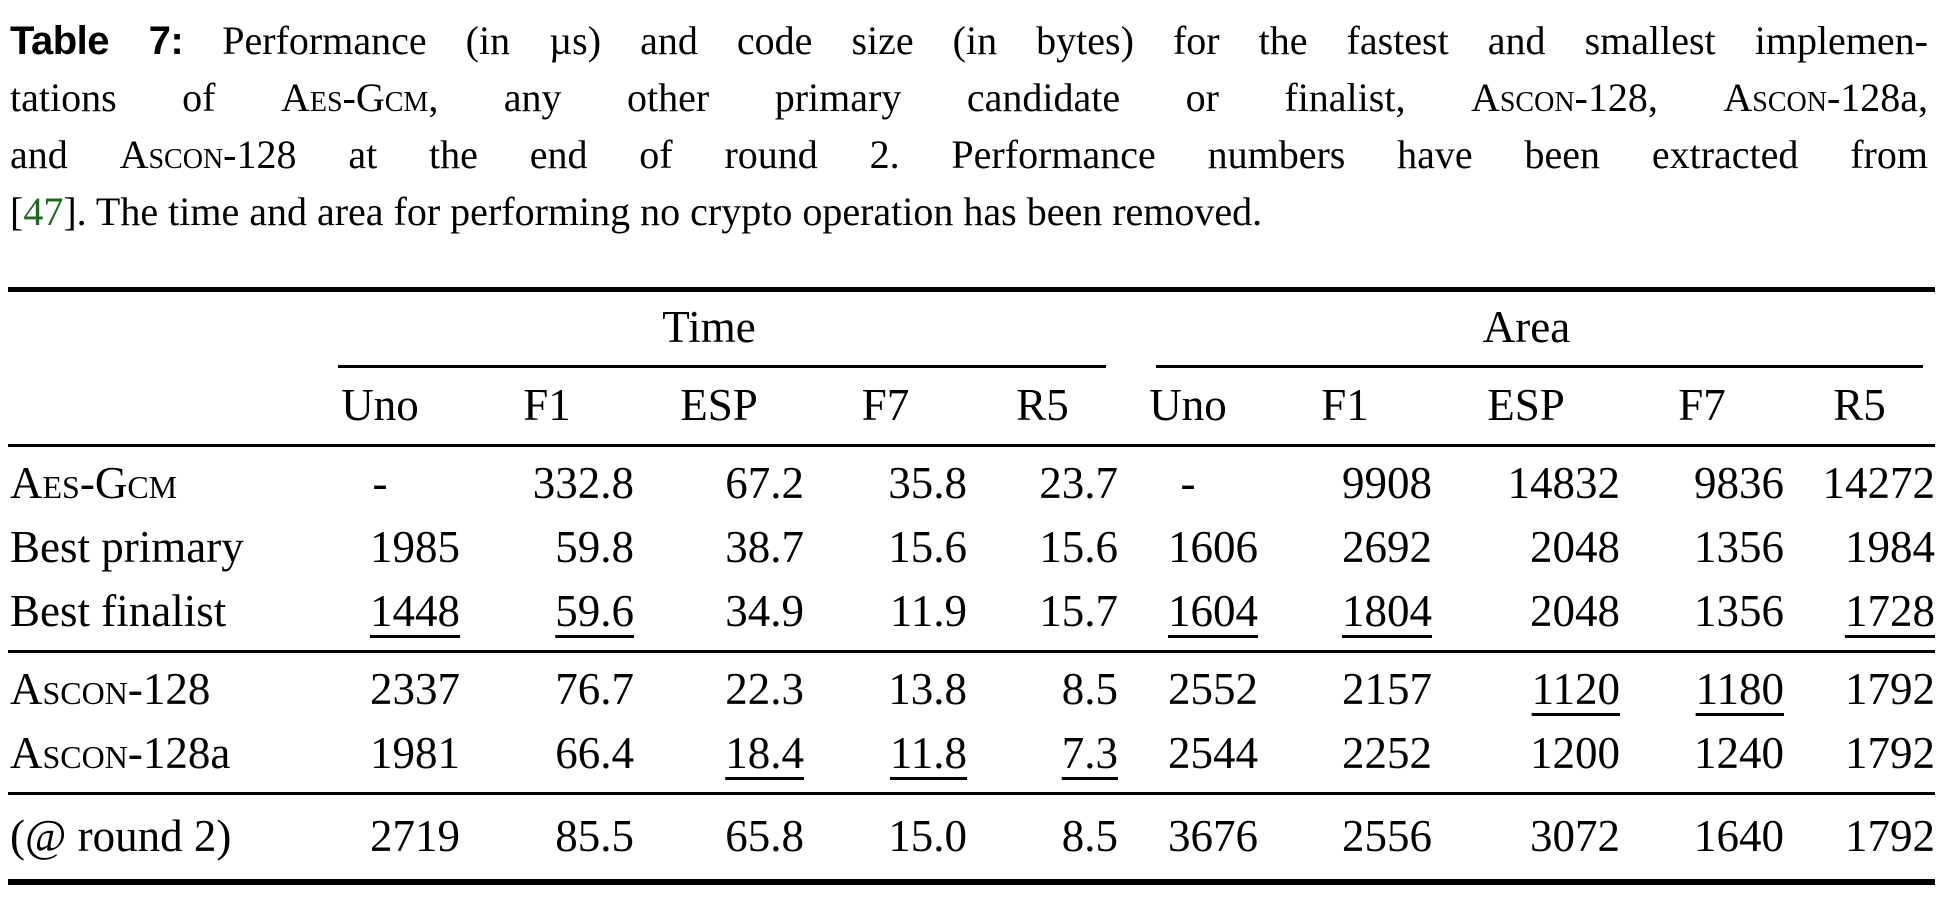  What do you see at coordinates (1739, 689) in the screenshot?
I see `cell-value: 1180` at bounding box center [1739, 689].